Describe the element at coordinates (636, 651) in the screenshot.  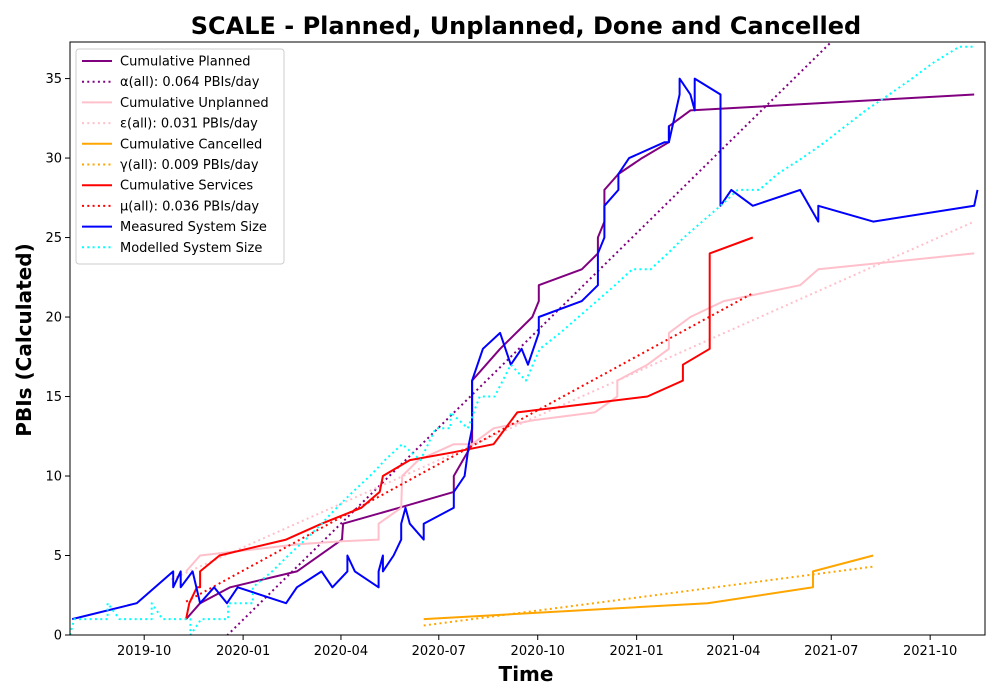
I see `x-tick-label: 2021-01` at that location.